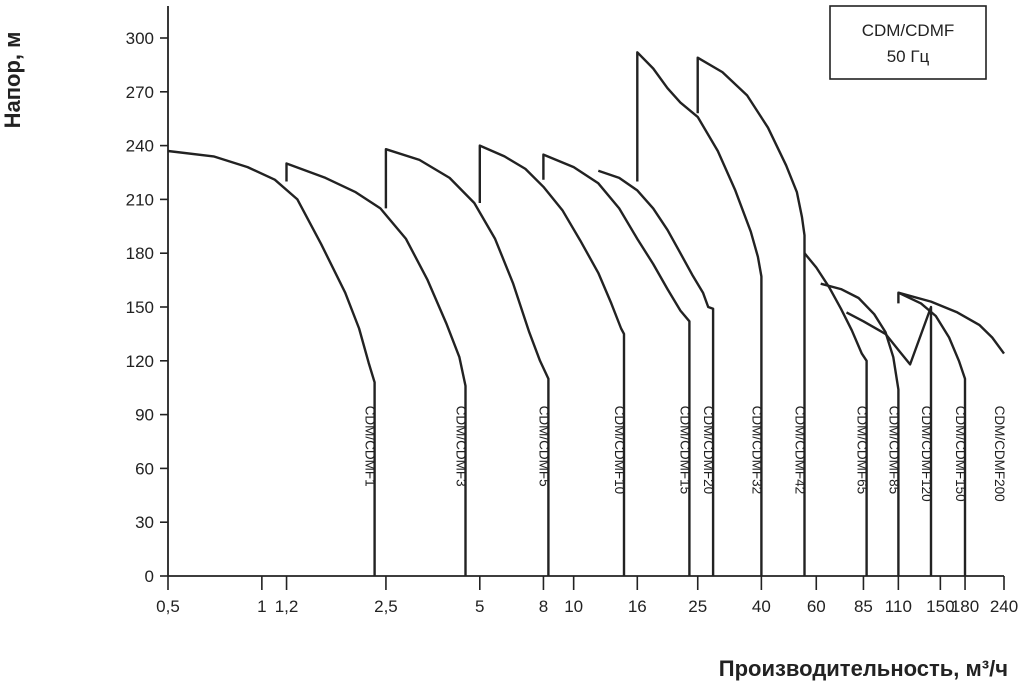  I want to click on x-tick-label: 60, so click(816, 606).